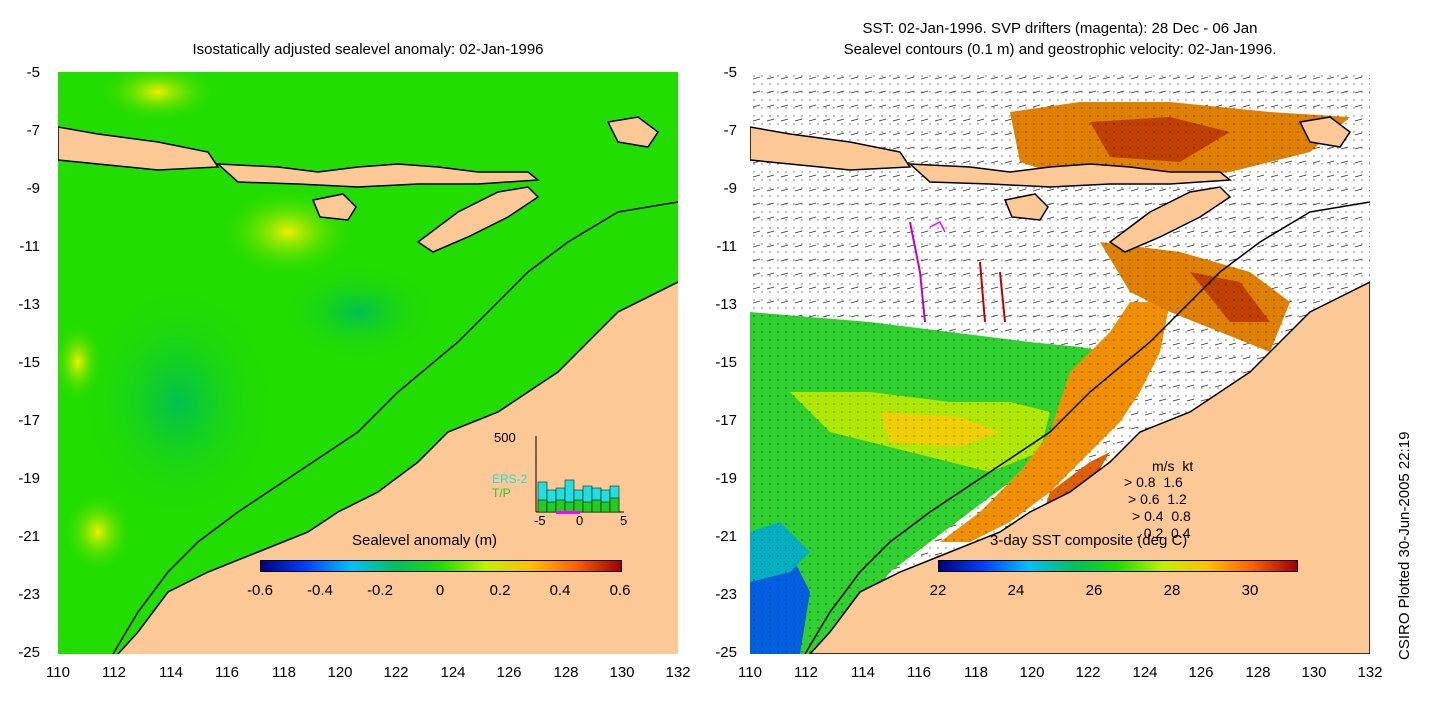 The height and width of the screenshot is (720, 1440). Describe the element at coordinates (1089, 540) in the screenshot. I see `right-colorbar-label: 3-day SST composite (deg C)` at that location.